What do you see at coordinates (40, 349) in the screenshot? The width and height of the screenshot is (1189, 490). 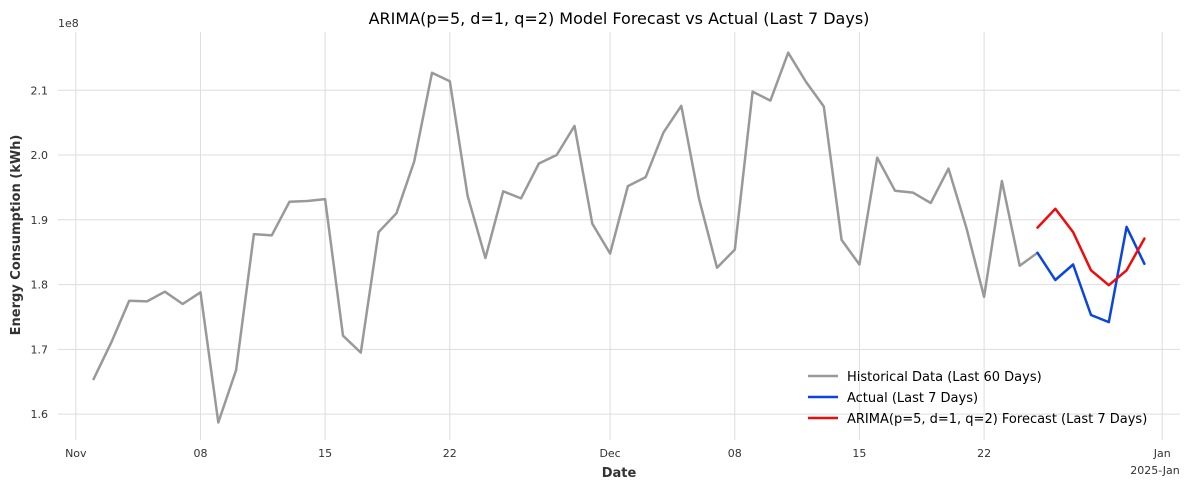 I see `y-tick-label: 1.7` at bounding box center [40, 349].